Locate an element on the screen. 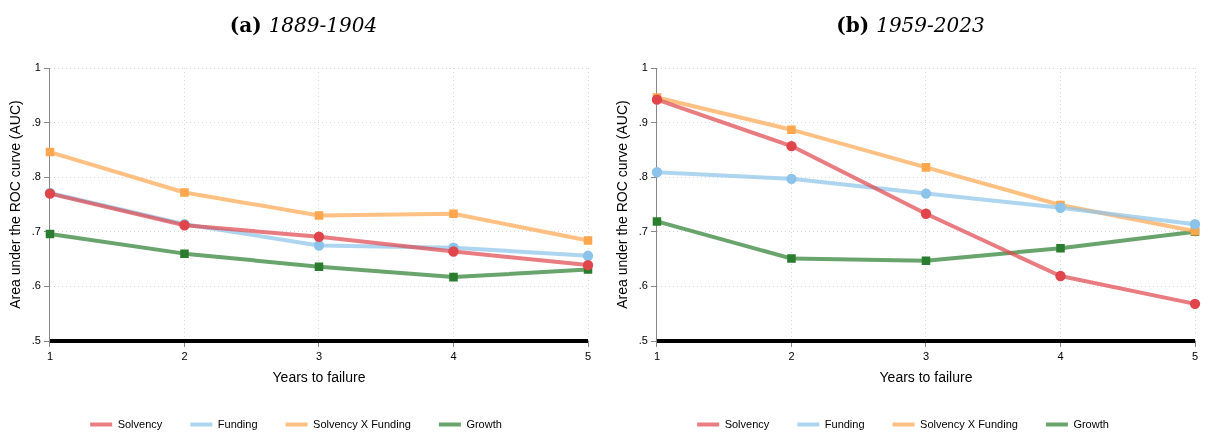  chart-title: (b) 1959-2023 is located at coordinates (910, 25).